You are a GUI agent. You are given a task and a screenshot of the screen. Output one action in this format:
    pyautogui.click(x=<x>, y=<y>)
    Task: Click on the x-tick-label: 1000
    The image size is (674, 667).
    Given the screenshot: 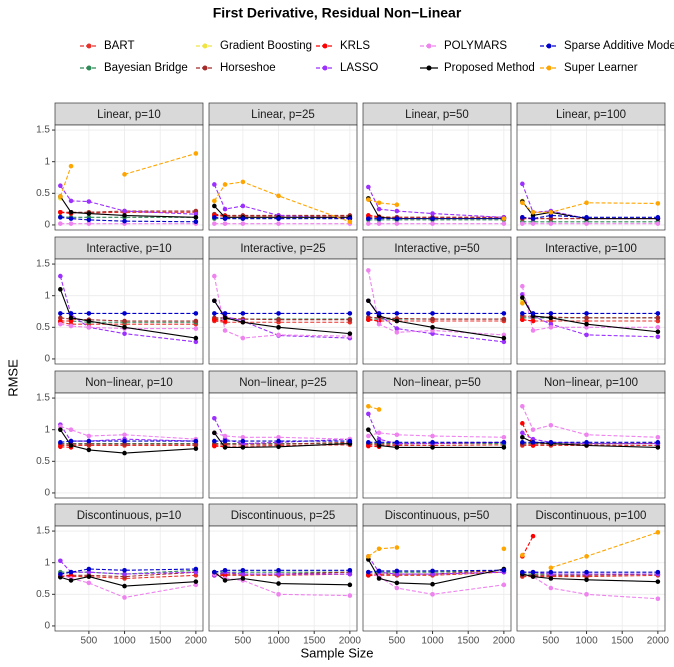 What is the action you would take?
    pyautogui.click(x=278, y=641)
    